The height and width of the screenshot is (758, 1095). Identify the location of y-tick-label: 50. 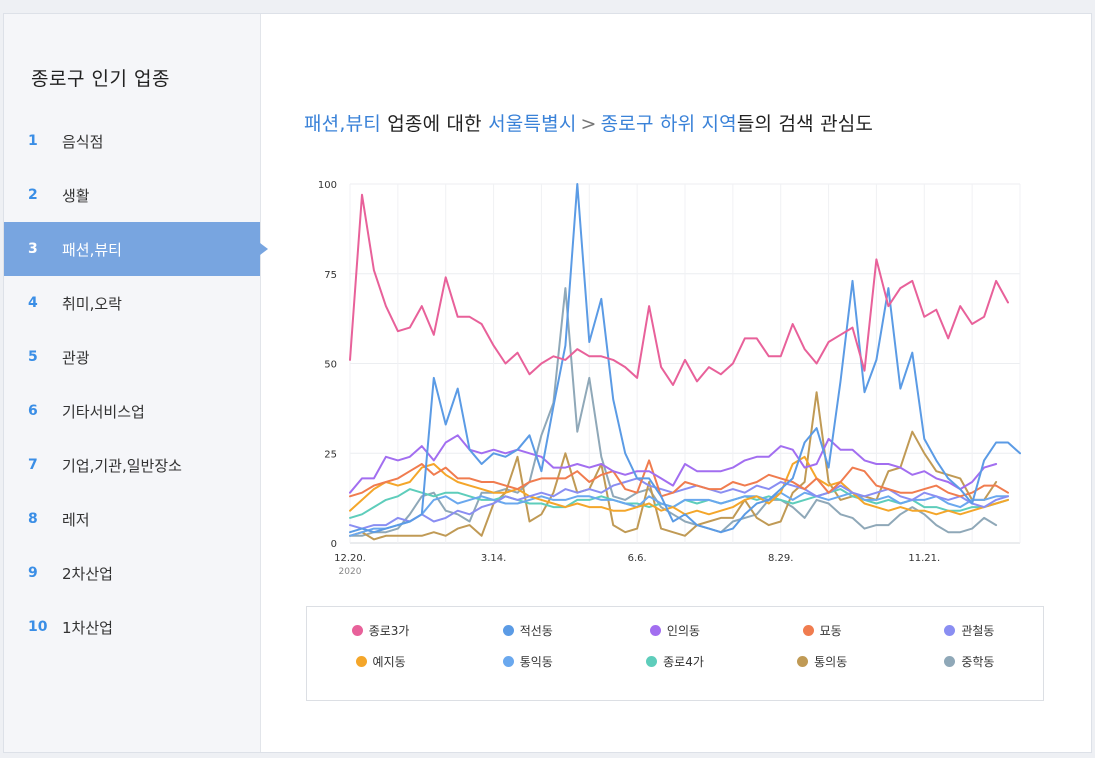
(330, 365).